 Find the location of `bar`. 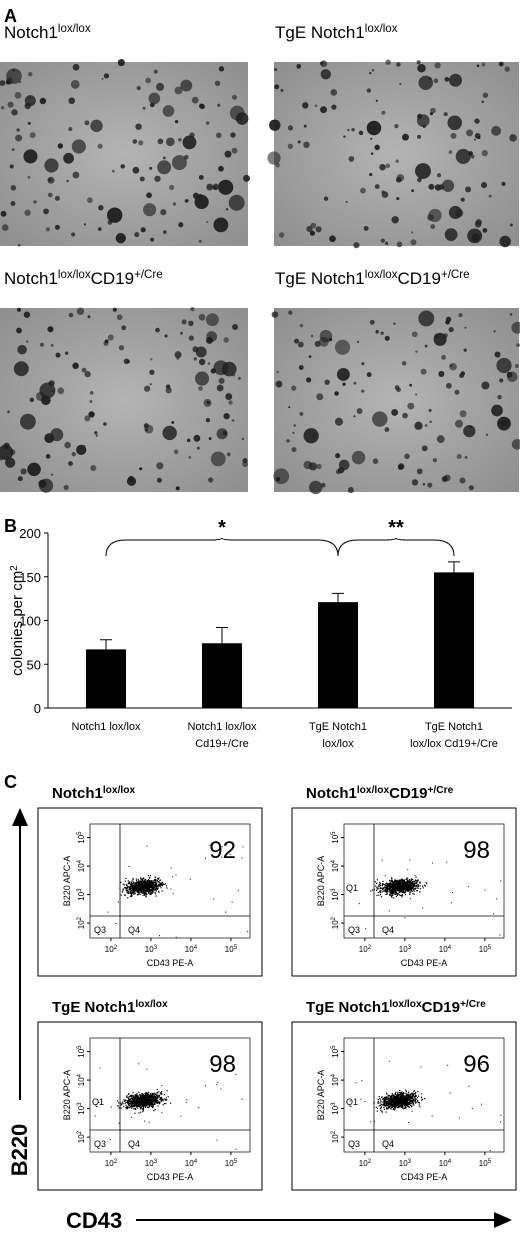

bar is located at coordinates (106, 678).